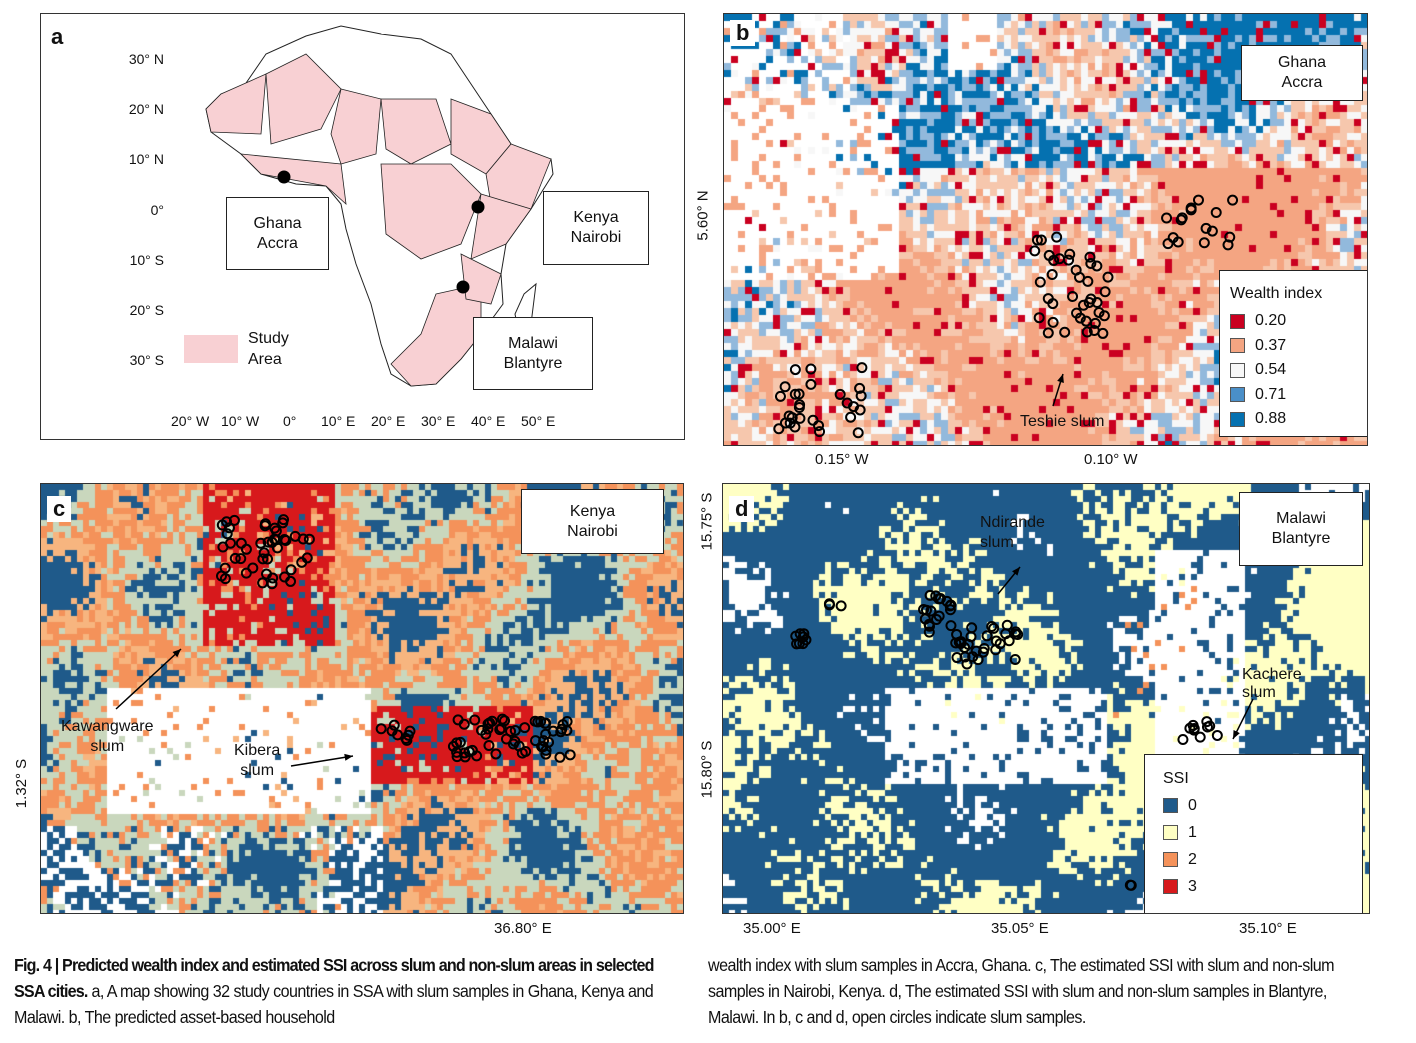 This screenshot has height=1043, width=1416. I want to click on latitude-label: 20° S, so click(146, 310).